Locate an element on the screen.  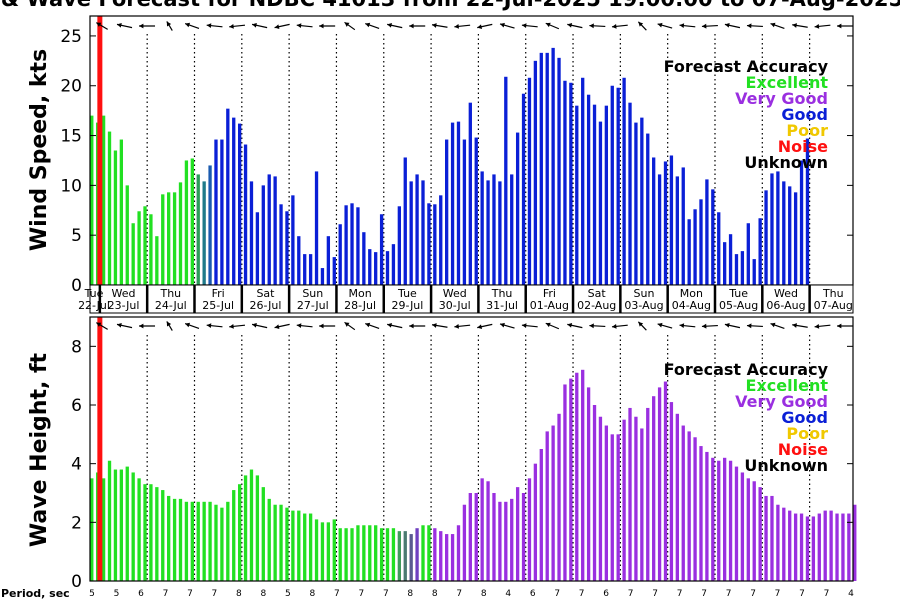
legend-item: Poor is located at coordinates (807, 433).